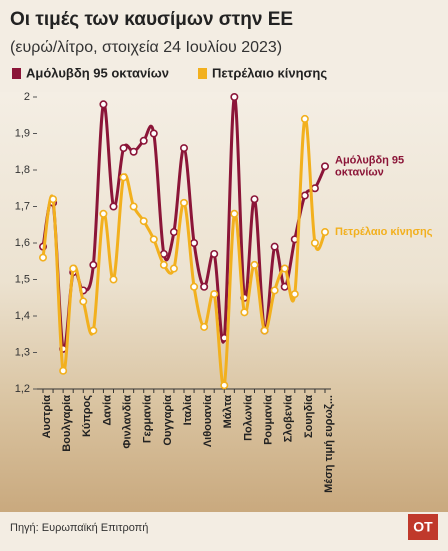 The width and height of the screenshot is (448, 551). Describe the element at coordinates (248, 418) in the screenshot. I see `x-tick-label: Πολωνία` at that location.